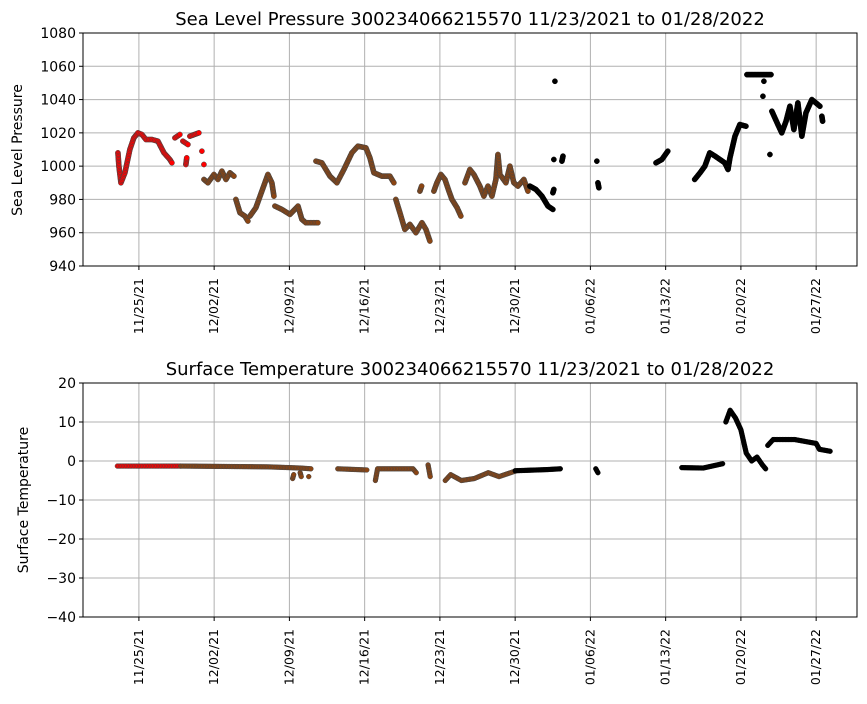 The height and width of the screenshot is (704, 867). I want to click on y-tick-label: 0, so click(71, 462).